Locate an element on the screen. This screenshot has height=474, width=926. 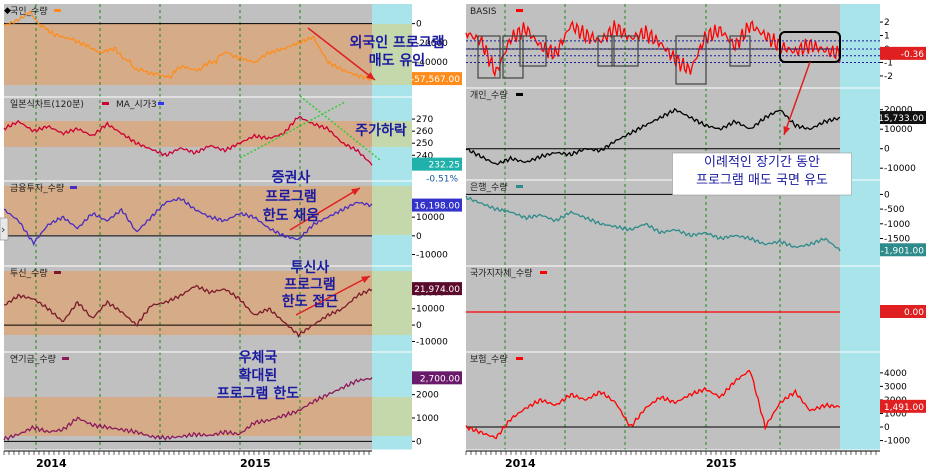
y-tick-label: 2 is located at coordinates (887, 23).